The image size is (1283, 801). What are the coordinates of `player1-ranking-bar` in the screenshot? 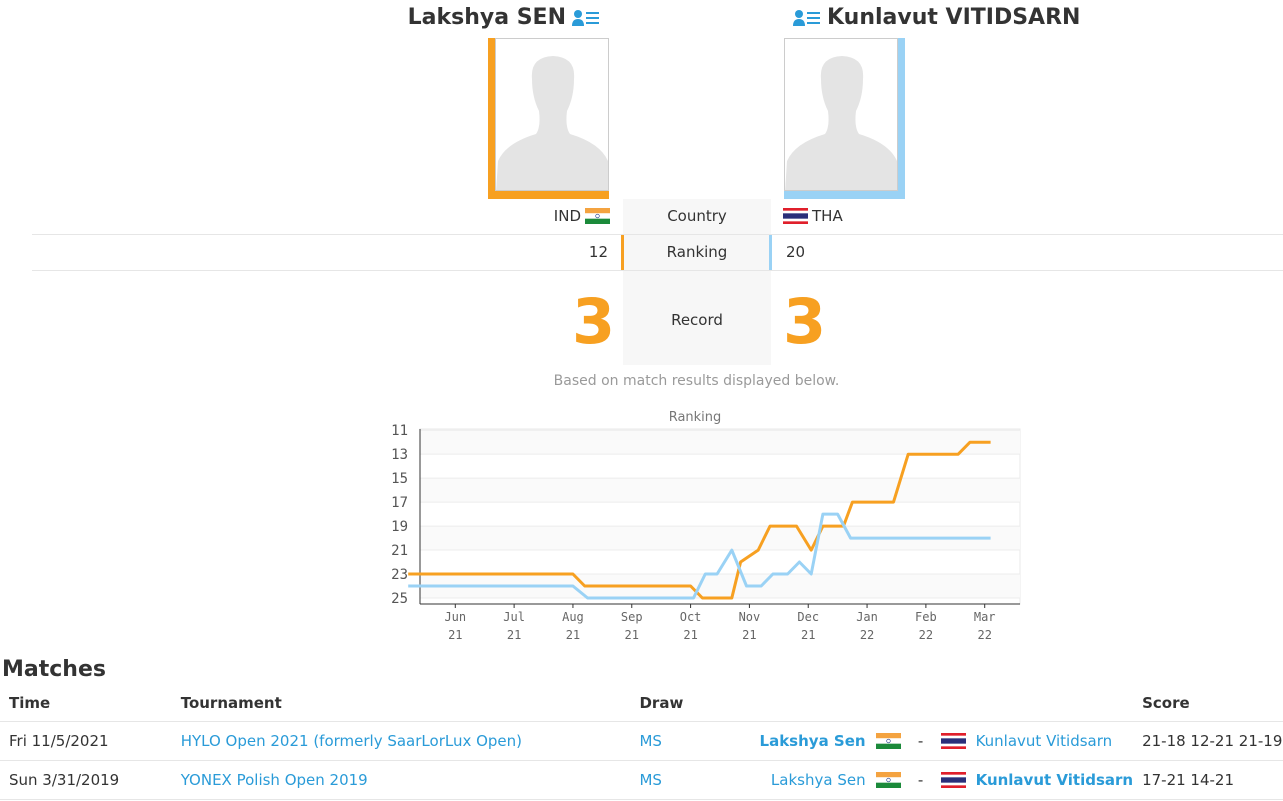 It's located at (622, 252).